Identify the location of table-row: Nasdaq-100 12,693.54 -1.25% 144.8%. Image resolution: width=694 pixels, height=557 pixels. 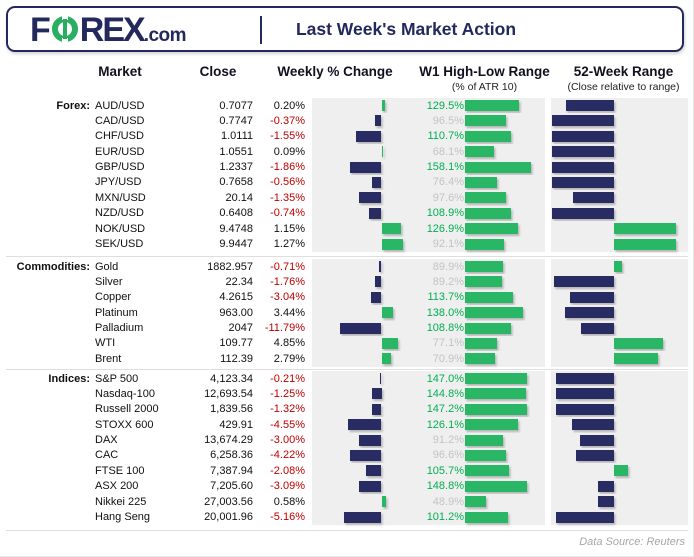
(346, 394).